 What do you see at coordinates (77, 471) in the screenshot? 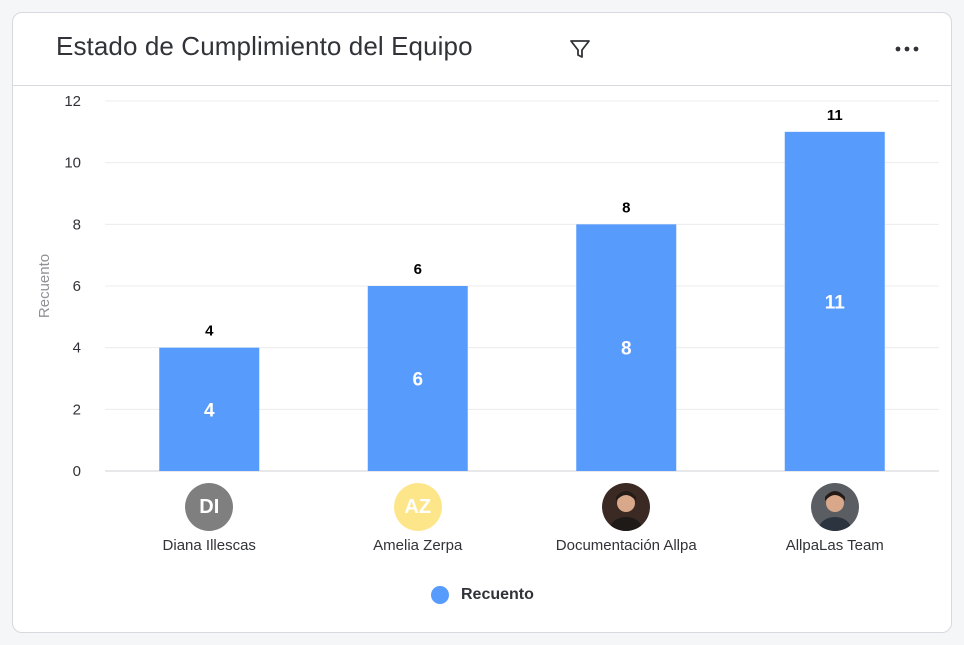
I see `y-tick-label: 0` at bounding box center [77, 471].